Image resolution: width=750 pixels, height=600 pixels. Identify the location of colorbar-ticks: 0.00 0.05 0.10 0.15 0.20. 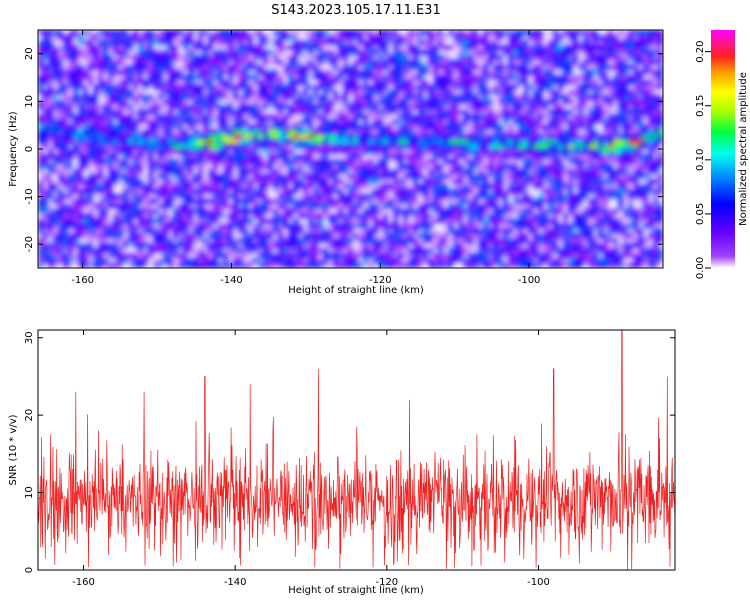
(703, 160).